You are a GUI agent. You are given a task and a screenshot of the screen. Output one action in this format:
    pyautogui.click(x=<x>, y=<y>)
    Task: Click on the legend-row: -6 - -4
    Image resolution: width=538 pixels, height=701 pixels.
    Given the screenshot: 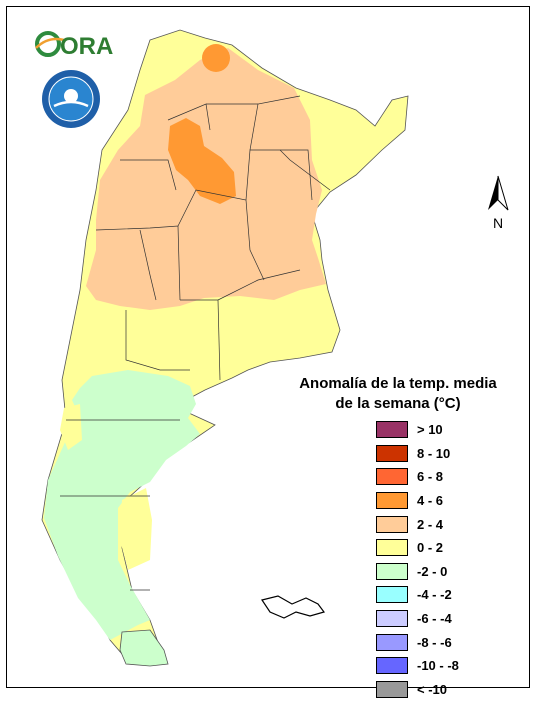 What is the action you would take?
    pyautogui.click(x=417, y=619)
    